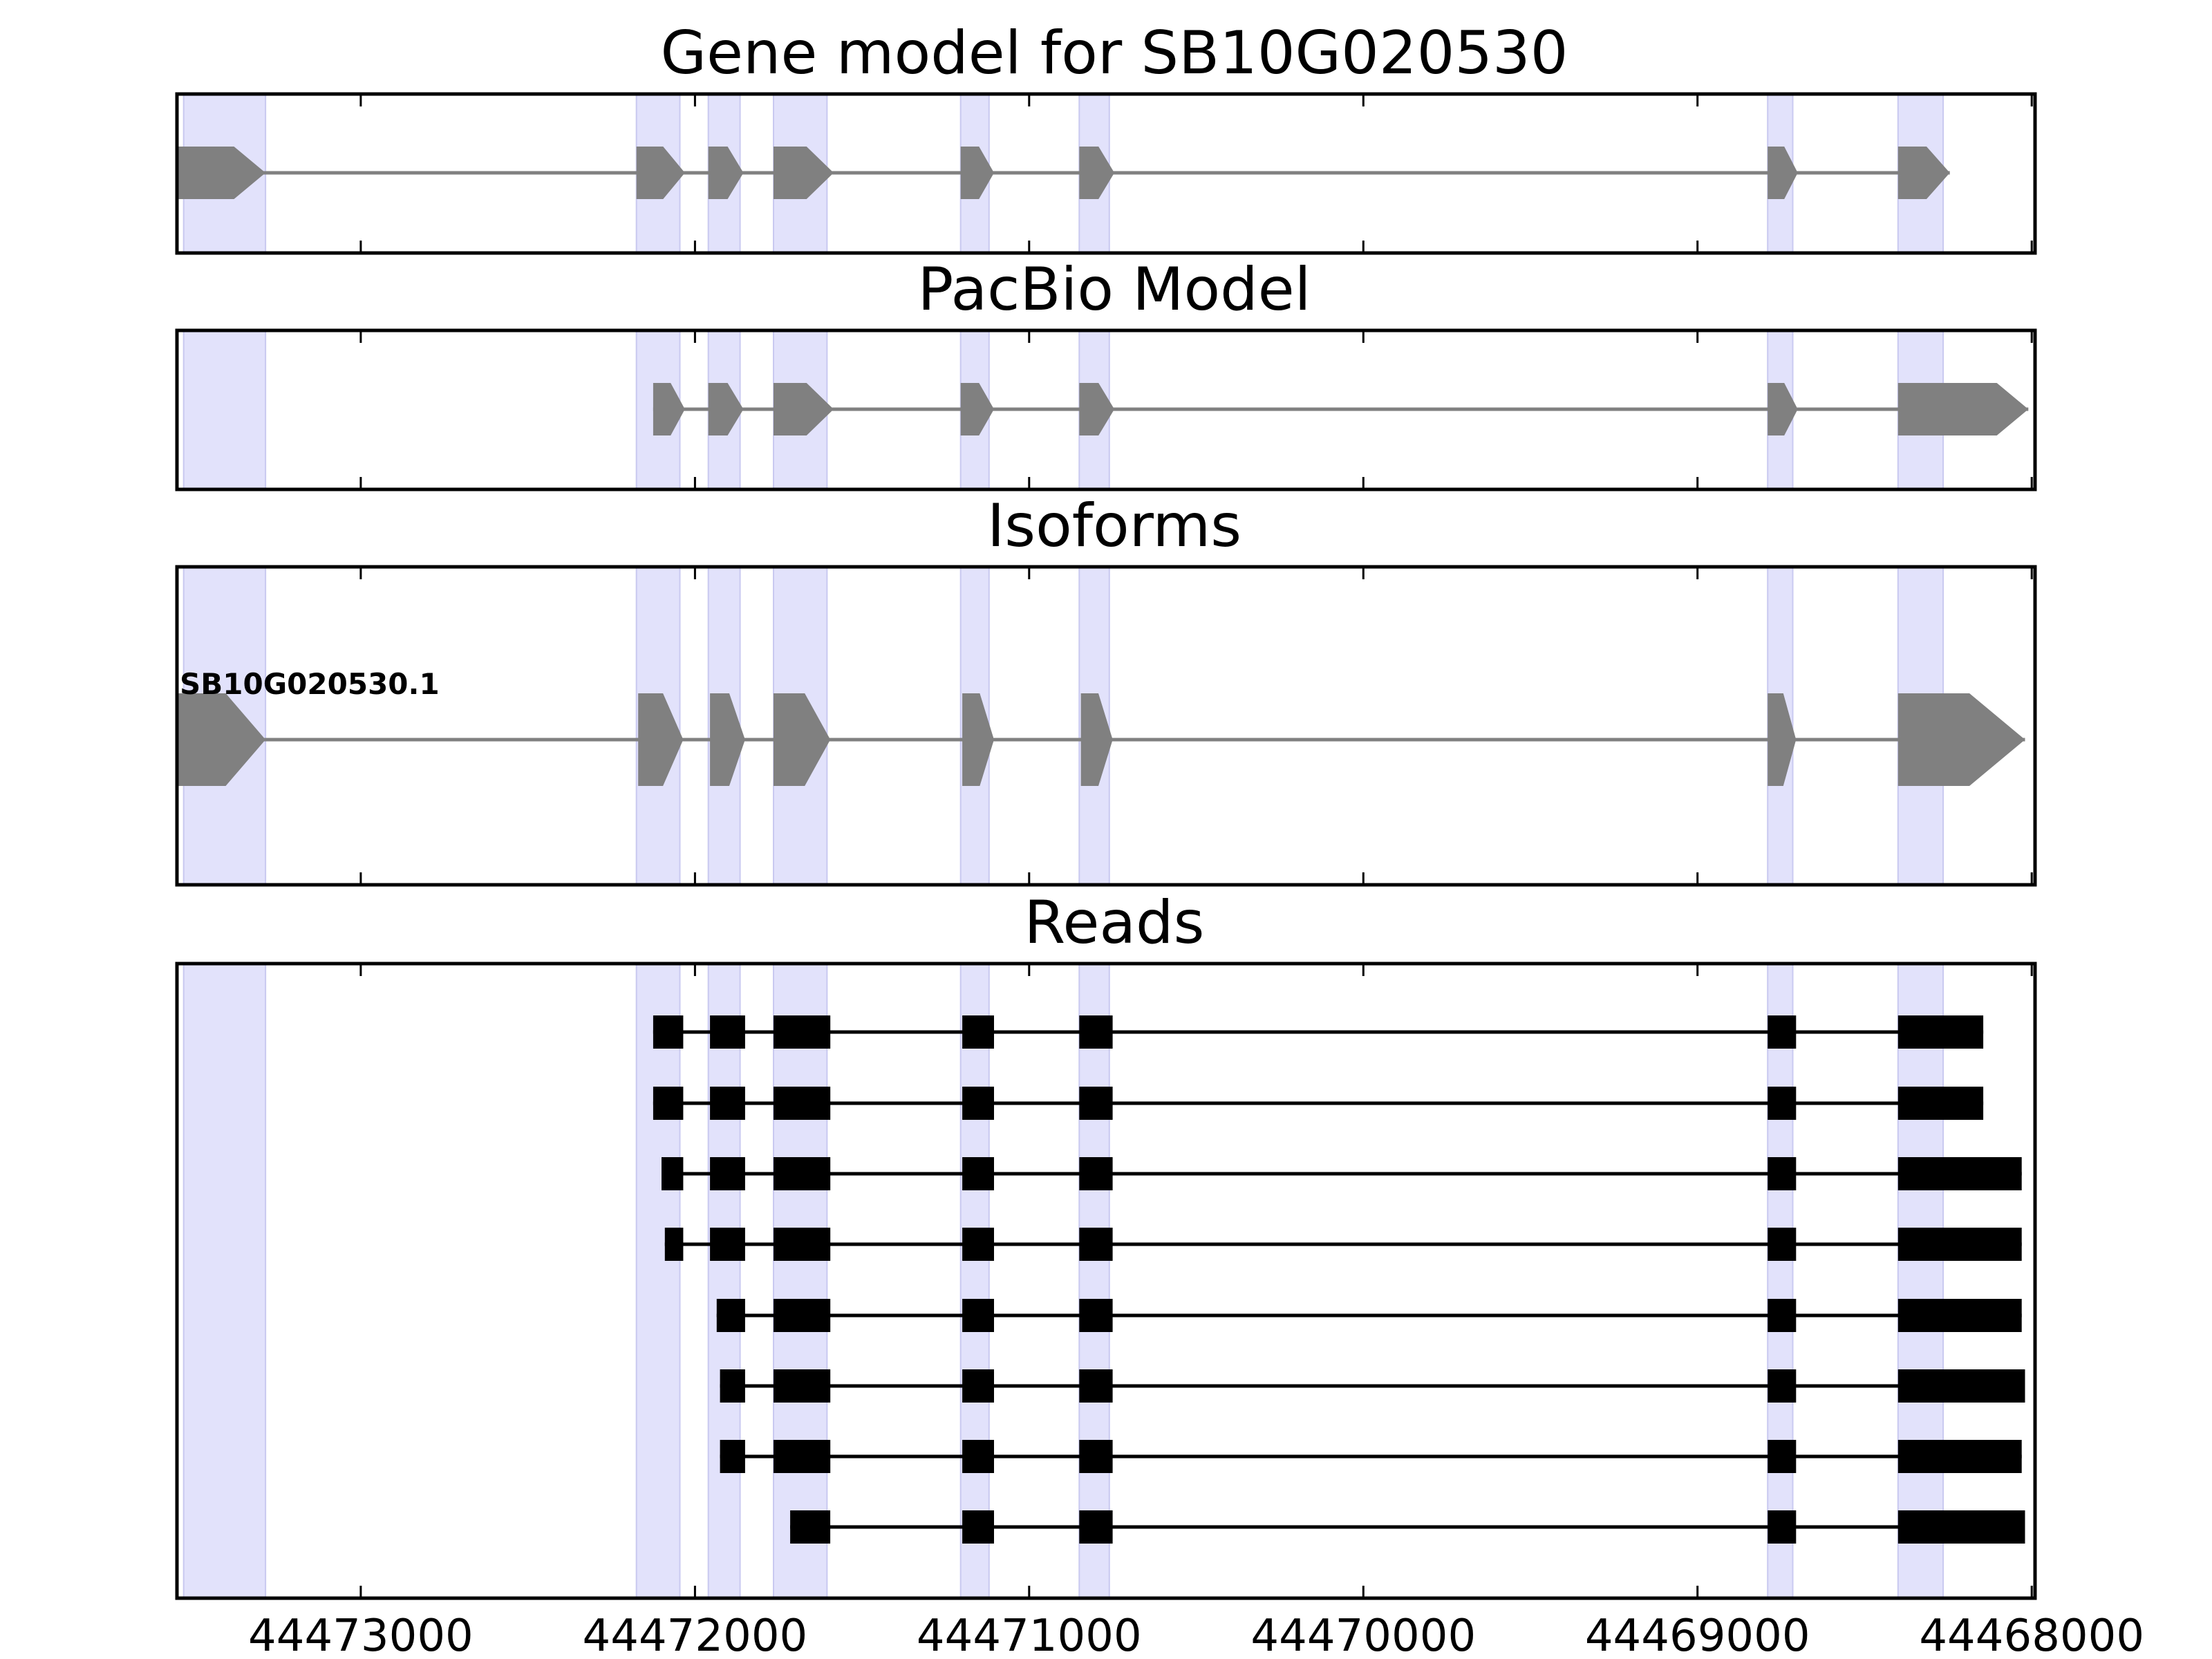 This screenshot has height=1659, width=2212. What do you see at coordinates (361, 1635) in the screenshot?
I see `x-tick-label: 44473000` at bounding box center [361, 1635].